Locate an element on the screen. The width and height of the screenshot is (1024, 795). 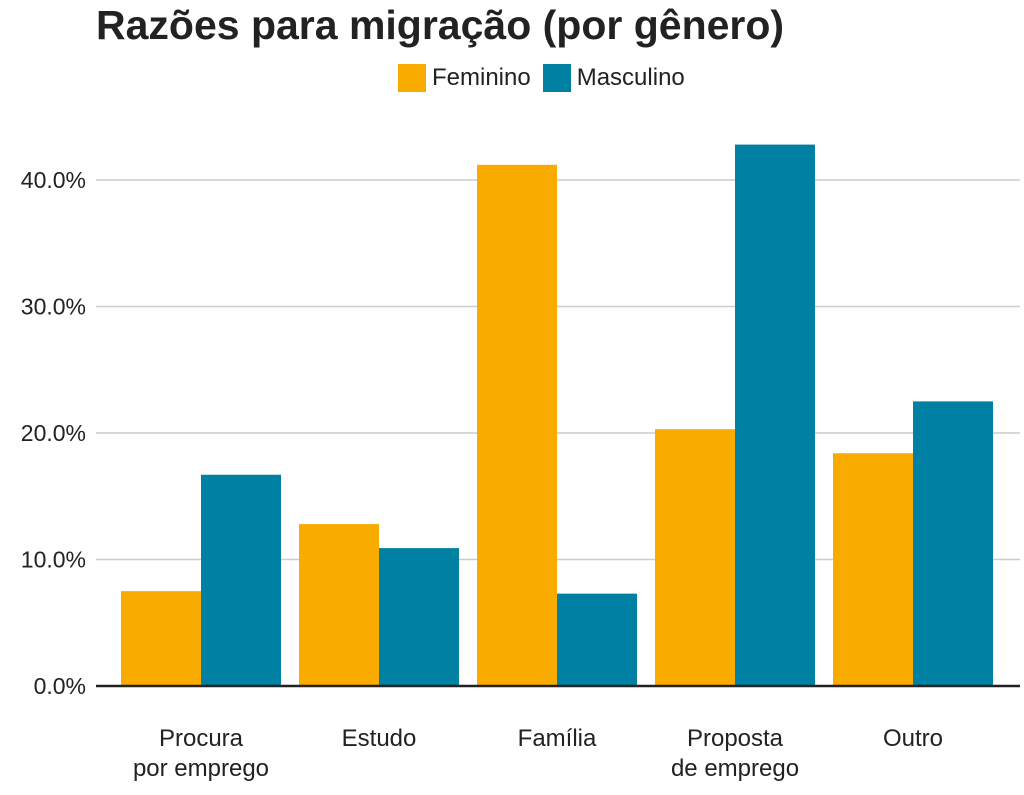
legend-item-masculino: Masculino is located at coordinates (613, 78).